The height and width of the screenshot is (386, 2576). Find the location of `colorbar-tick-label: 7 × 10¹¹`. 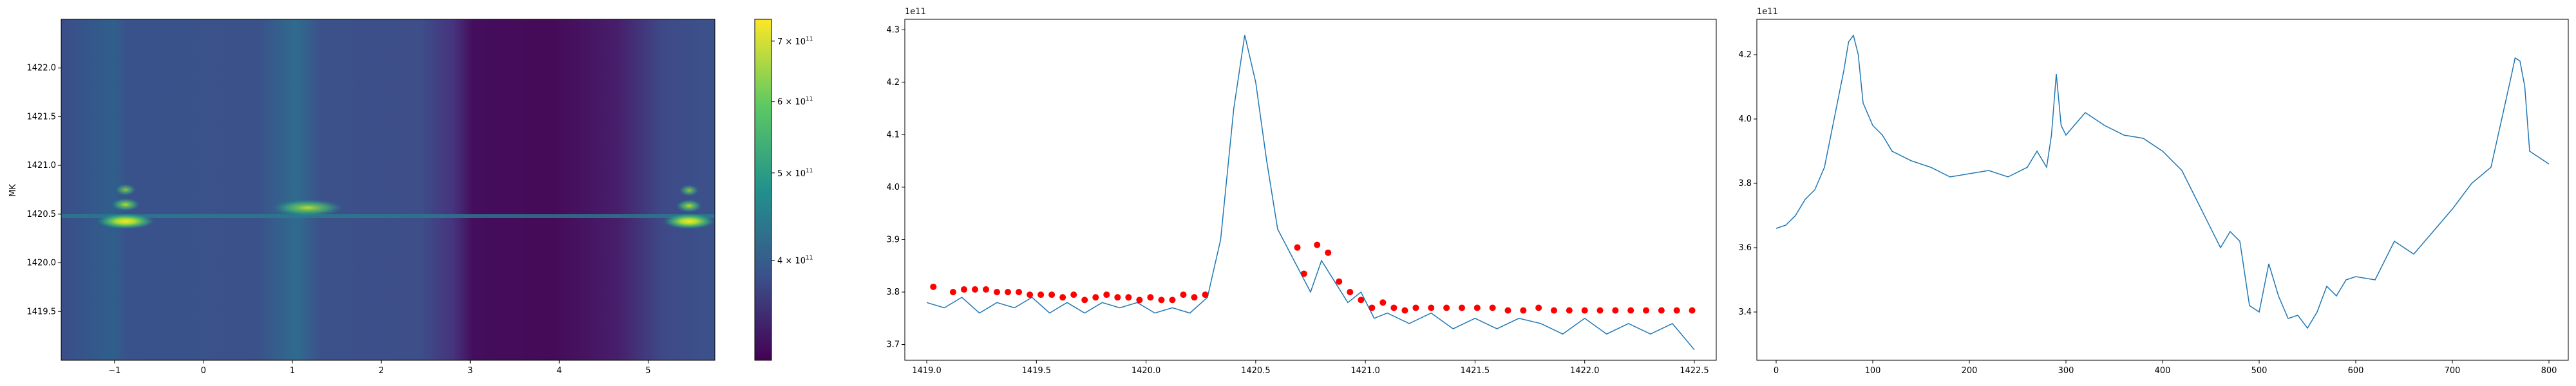

colorbar-tick-label: 7 × 10¹¹ is located at coordinates (795, 41).